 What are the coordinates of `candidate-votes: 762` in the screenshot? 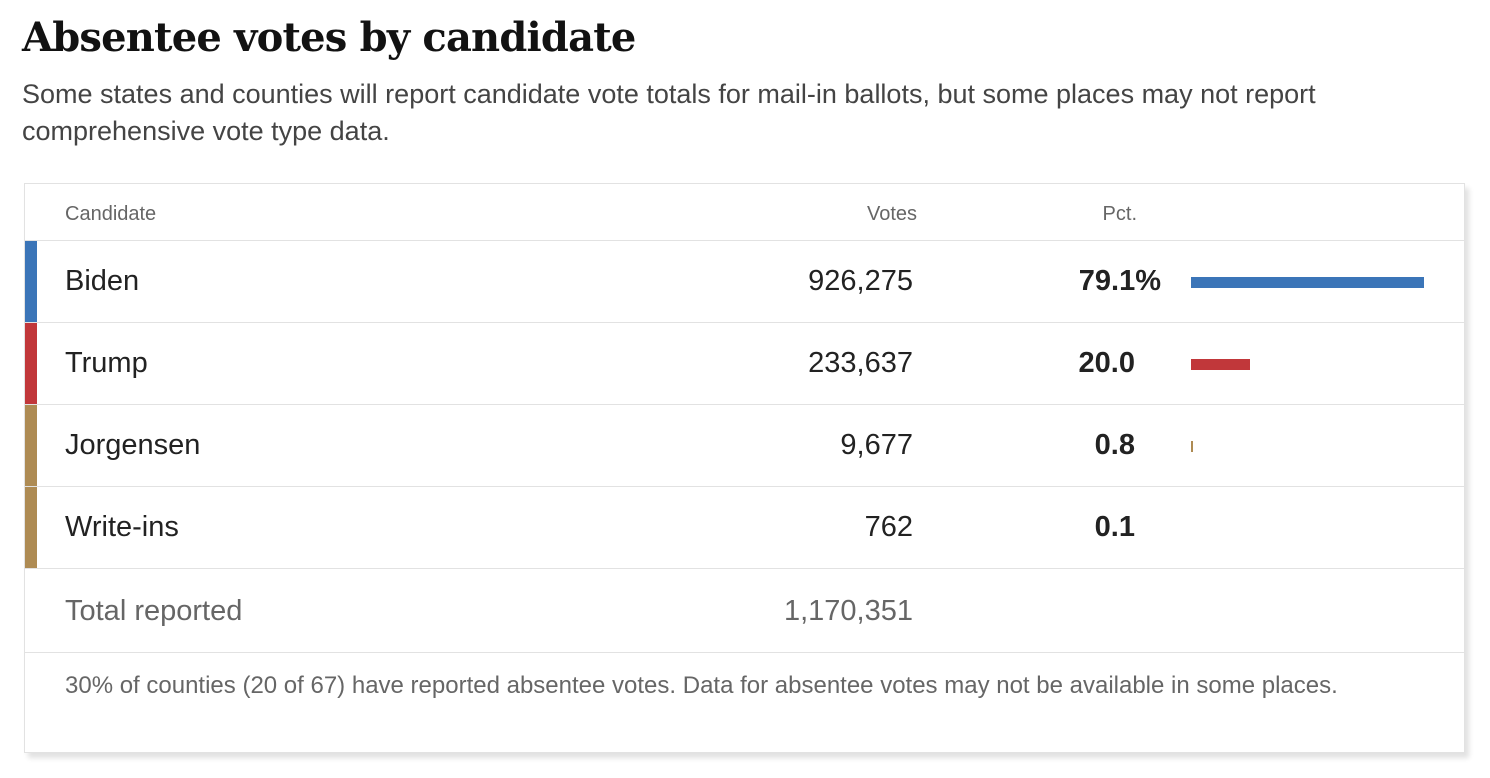 It's located at (888, 527).